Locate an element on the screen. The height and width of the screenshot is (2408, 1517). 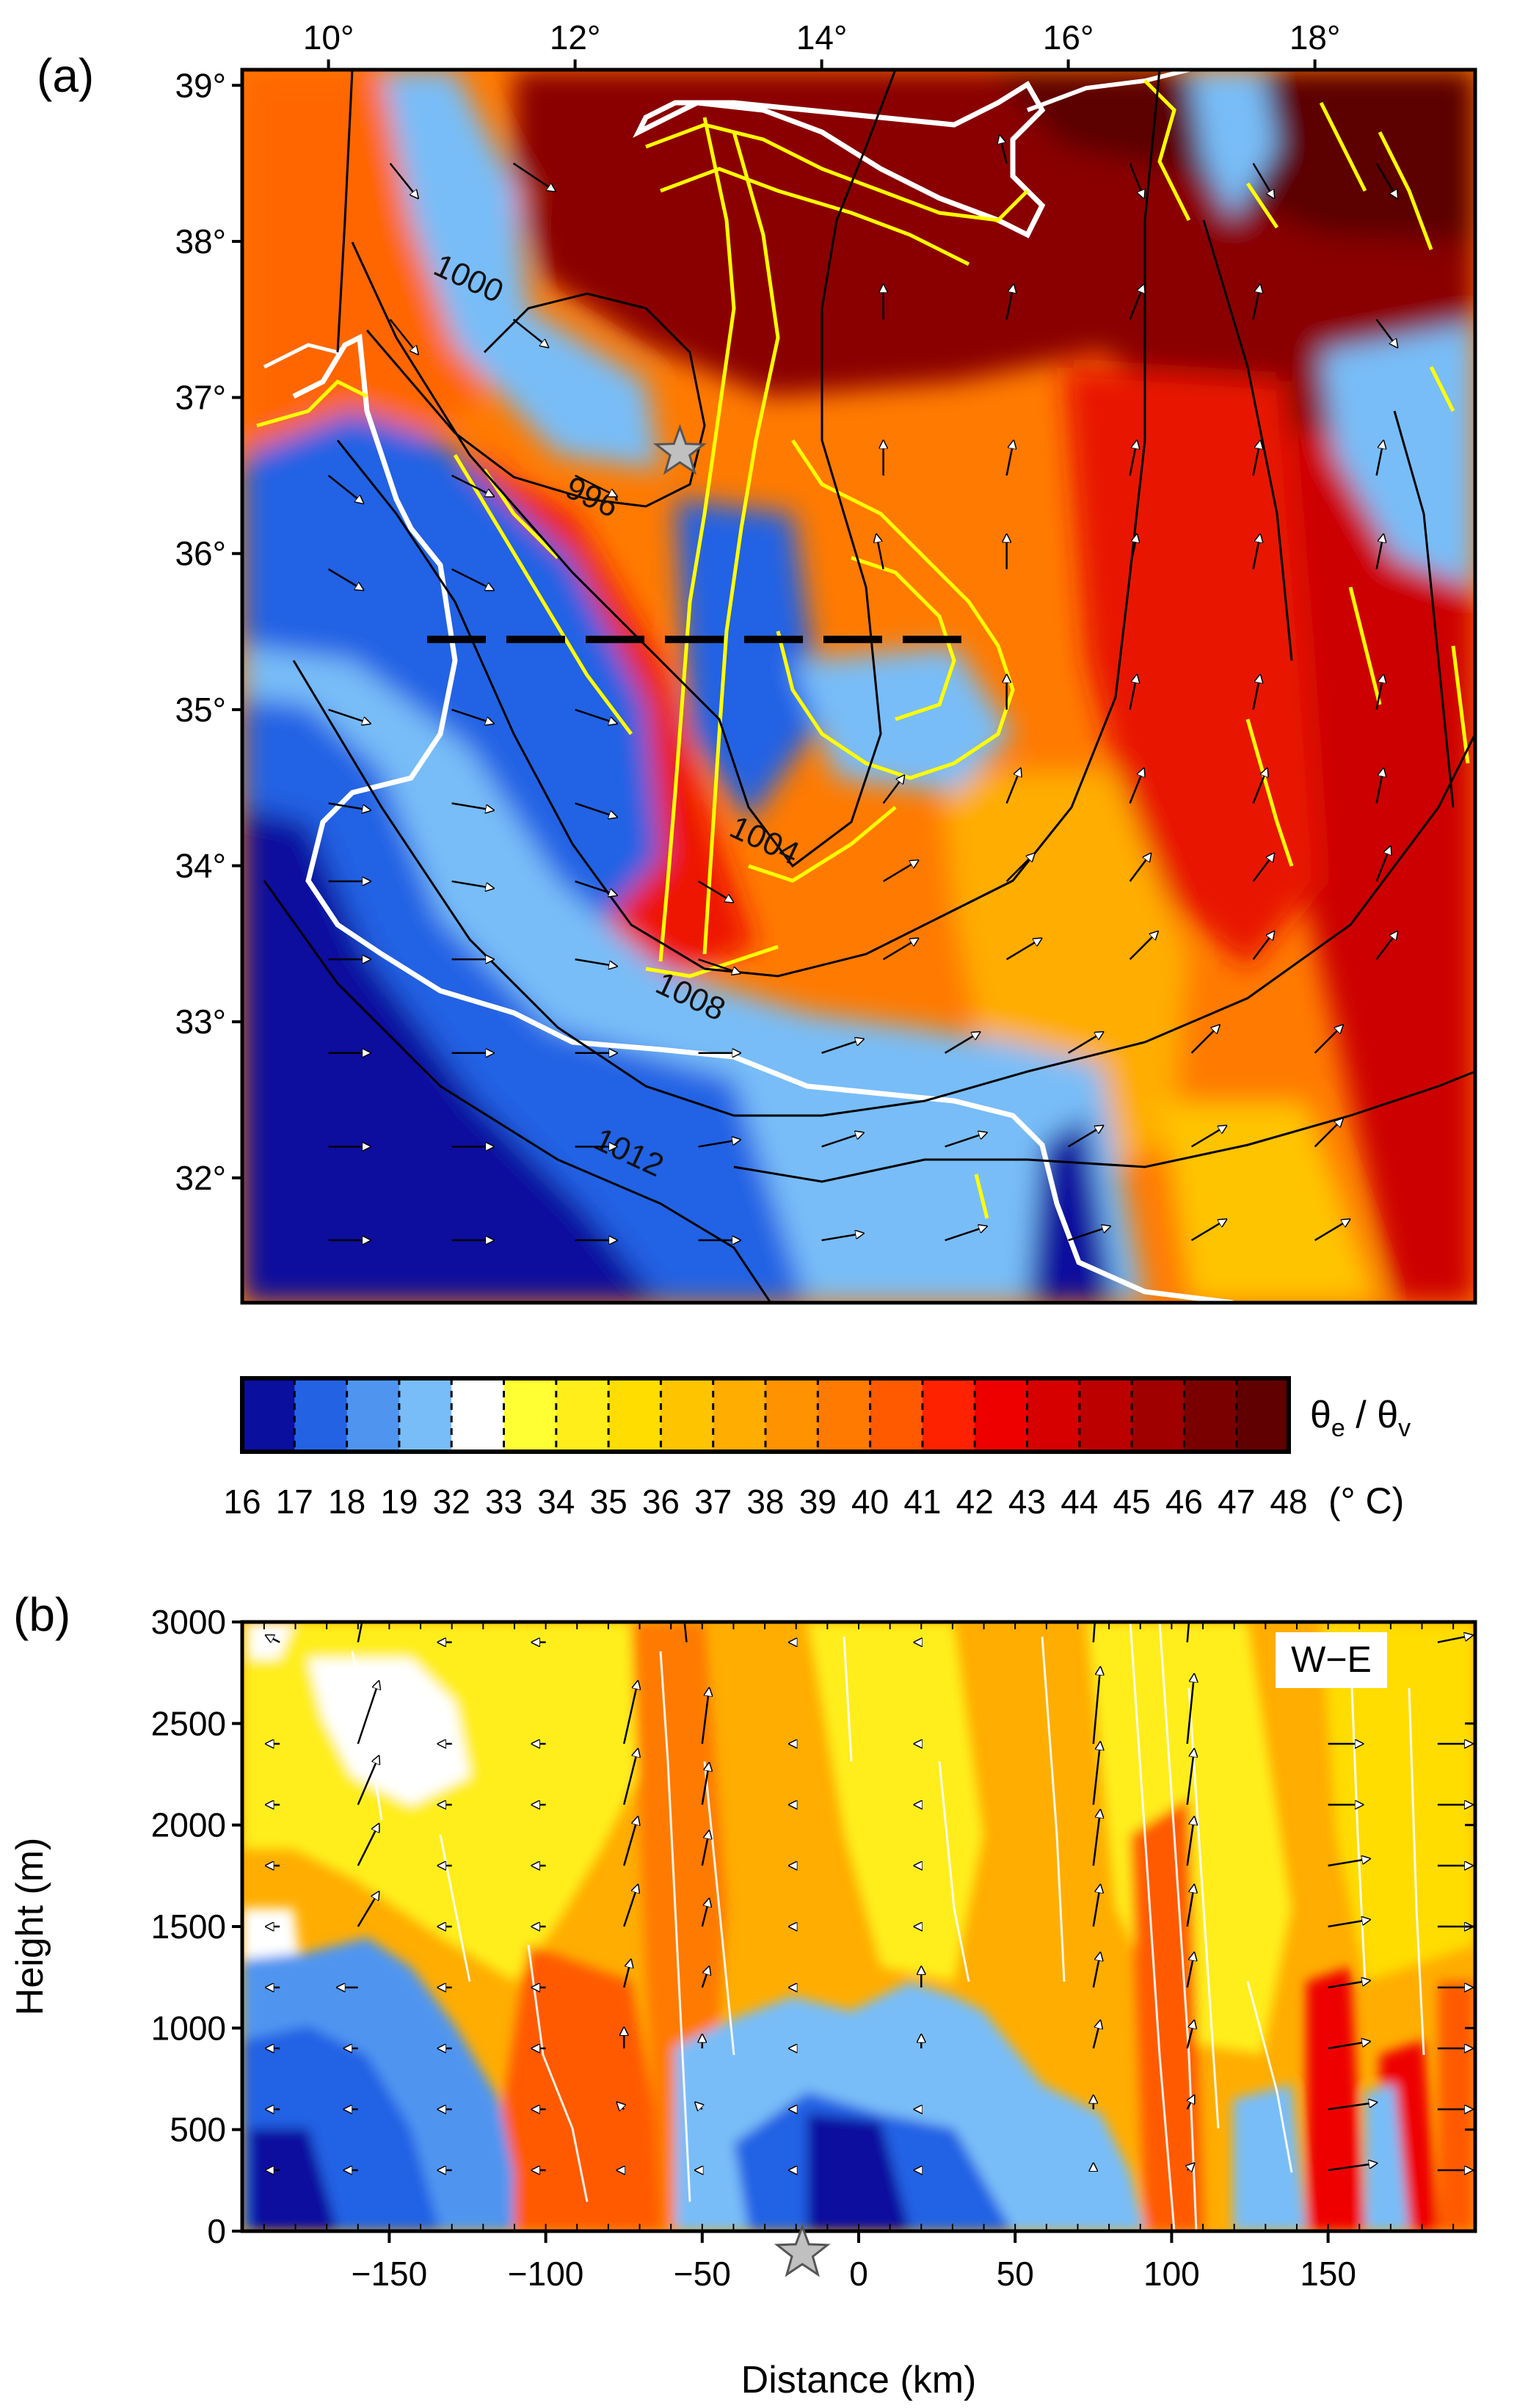
location-star-marker is located at coordinates (679, 449).